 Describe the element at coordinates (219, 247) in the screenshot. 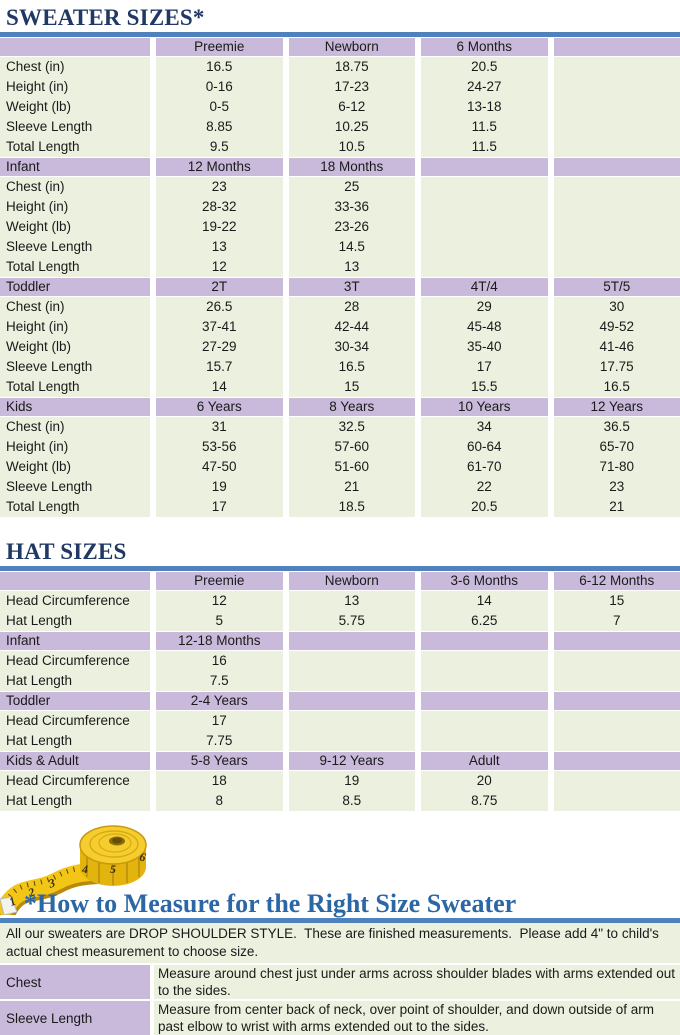

I see `value-cell: 13` at that location.